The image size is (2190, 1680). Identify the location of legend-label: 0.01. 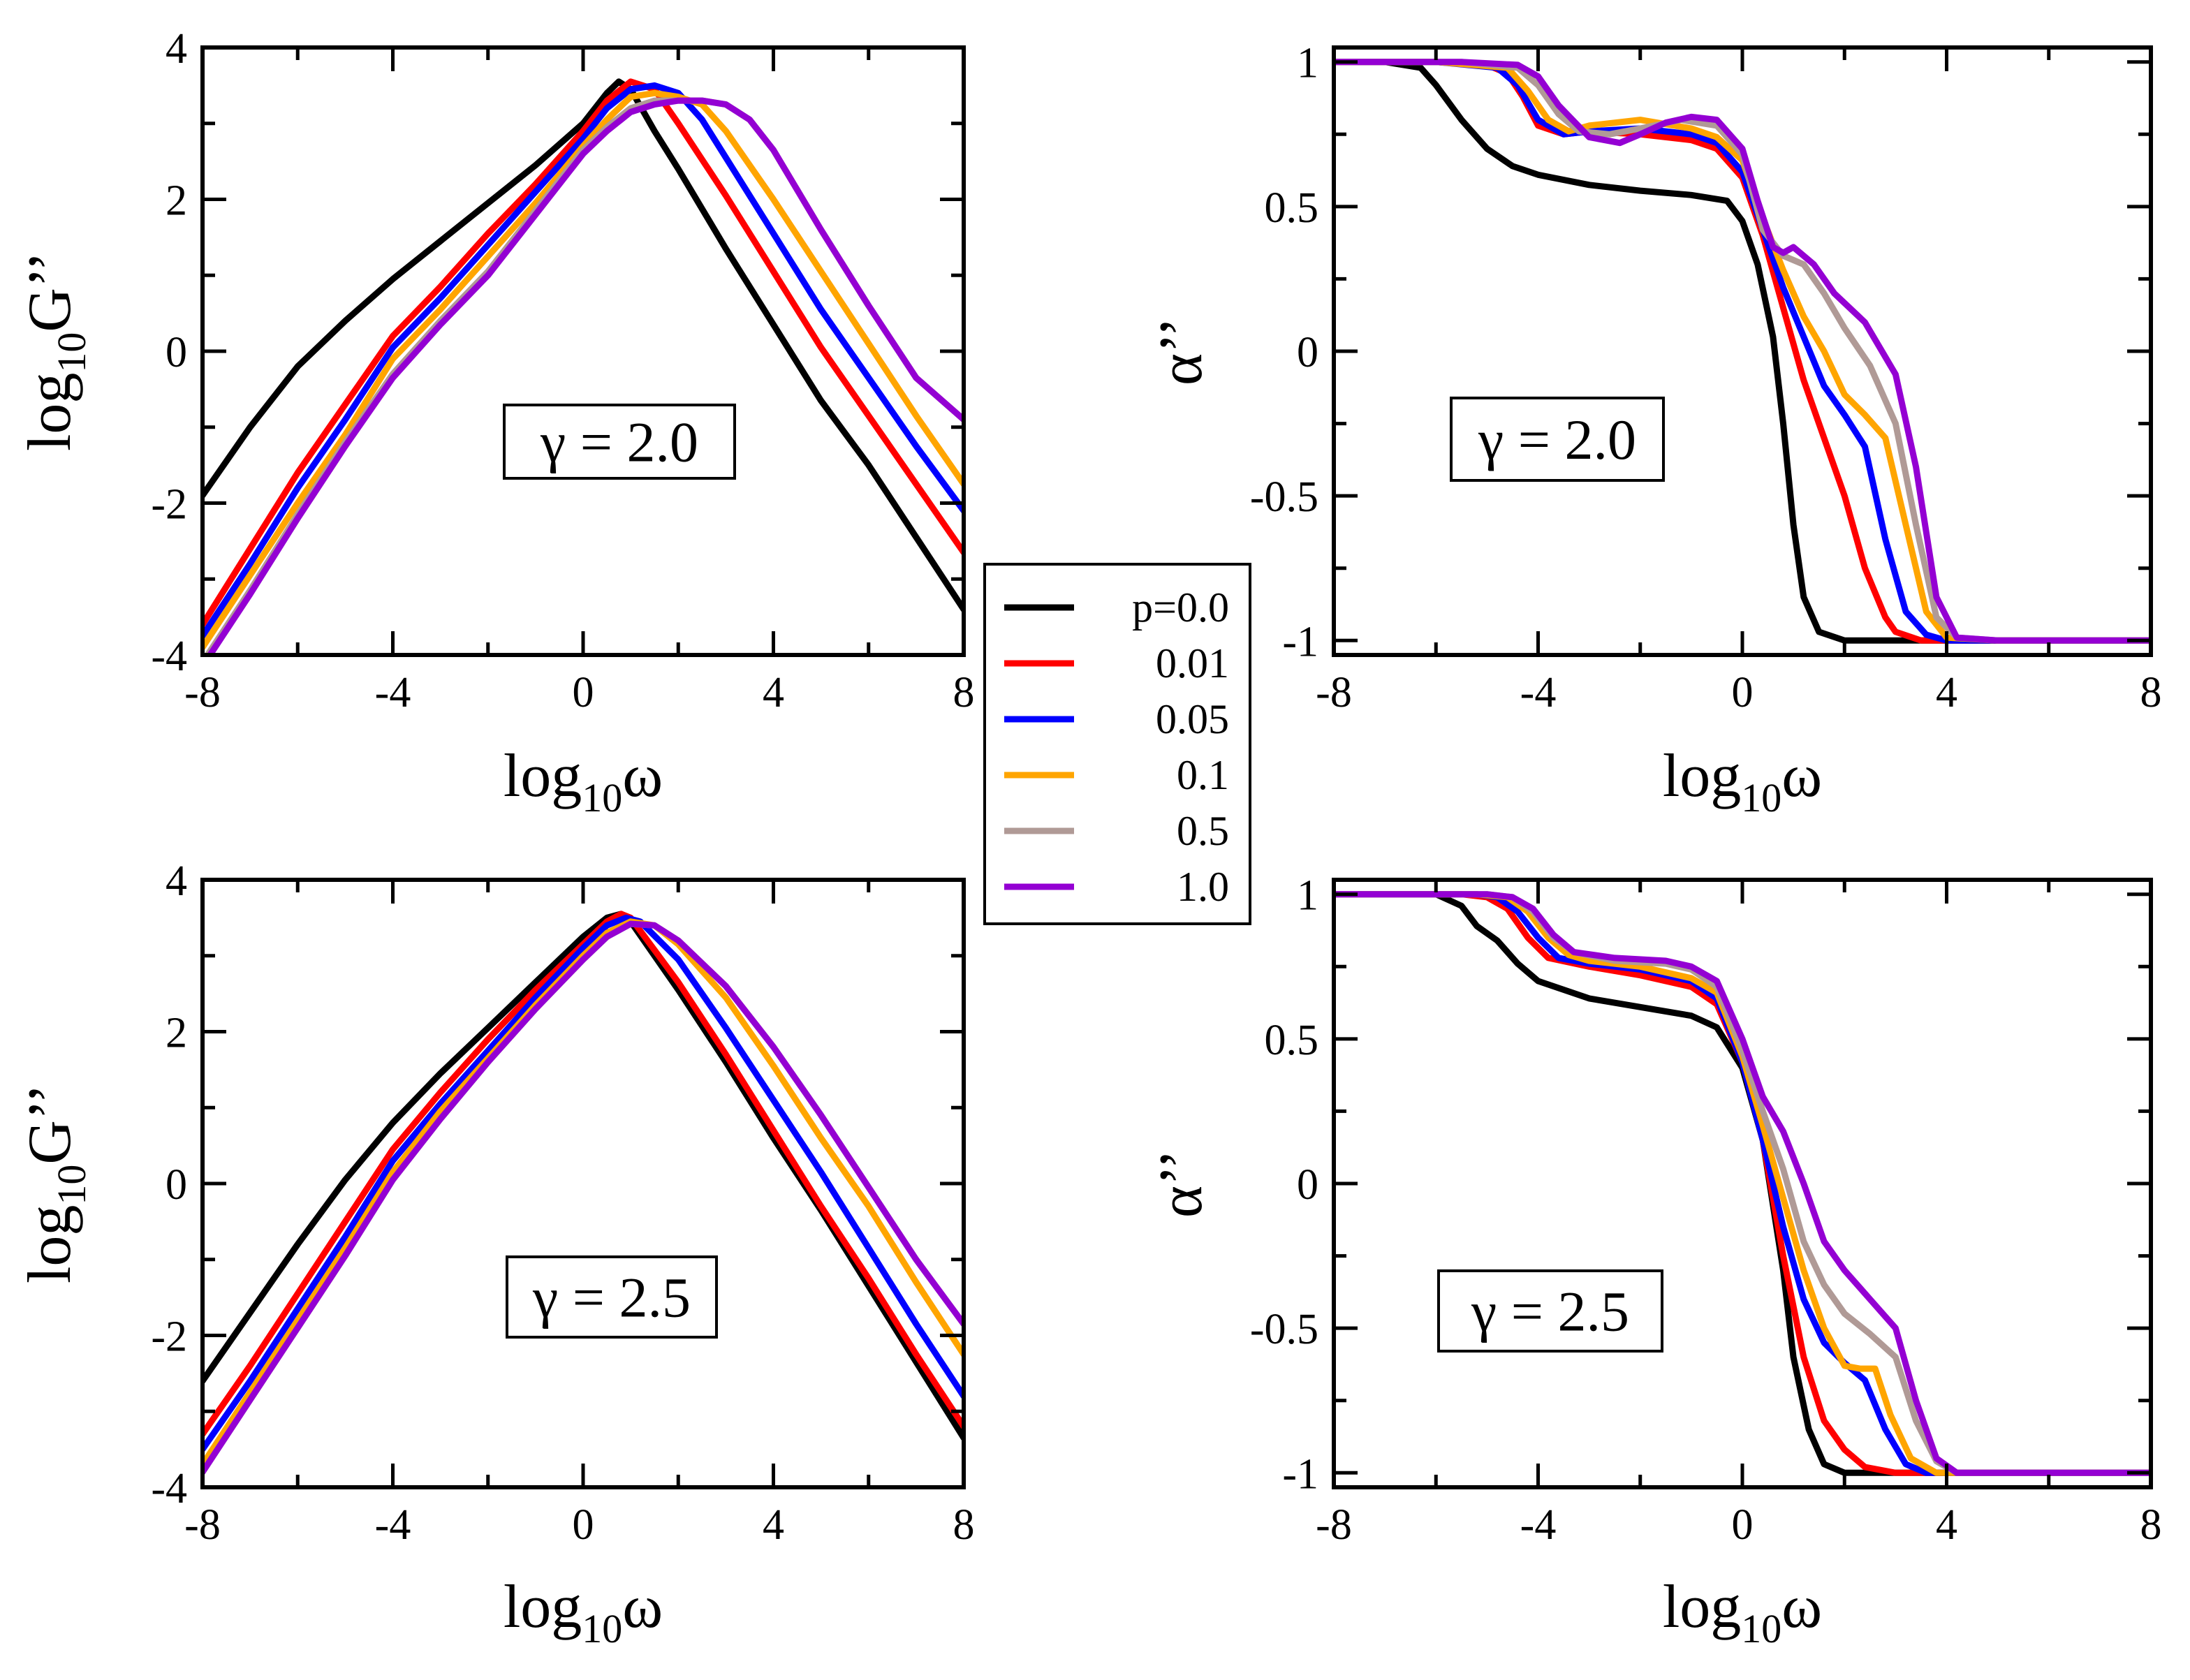
(1192, 663).